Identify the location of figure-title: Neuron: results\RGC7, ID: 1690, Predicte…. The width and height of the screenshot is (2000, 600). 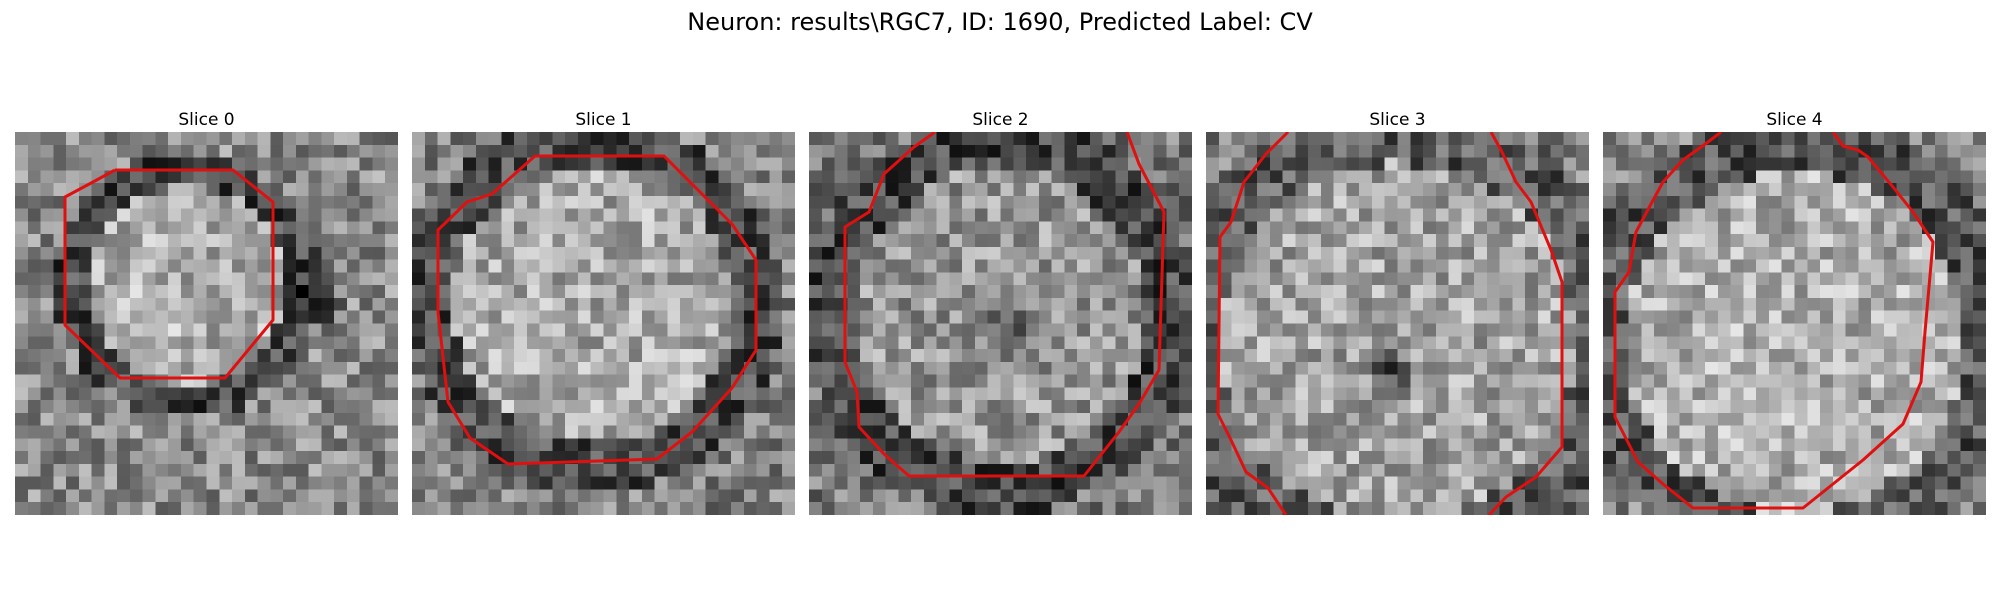
(1000, 22).